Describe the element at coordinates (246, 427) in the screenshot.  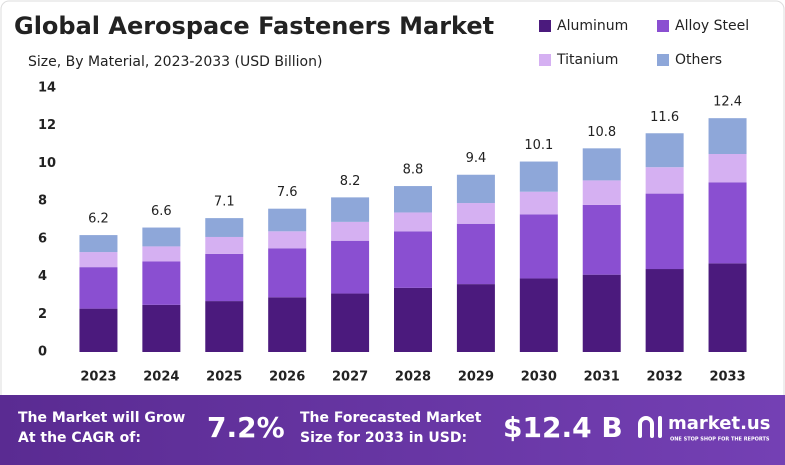
I see `cagr-value: 7.2%` at that location.